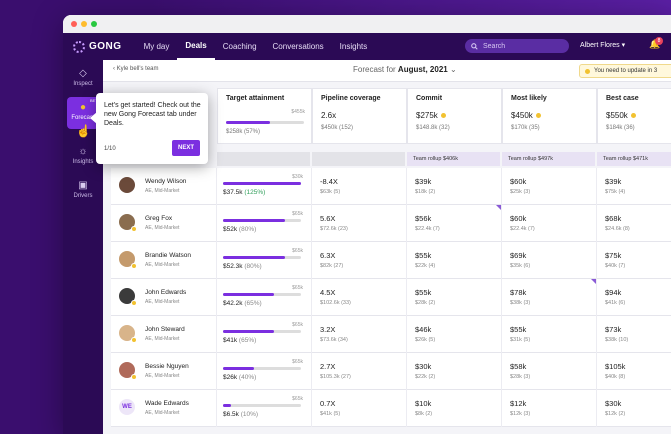 Image resolution: width=671 pixels, height=434 pixels. What do you see at coordinates (83, 155) in the screenshot?
I see `sidebar-item-insights: ☼ Insights` at bounding box center [83, 155].